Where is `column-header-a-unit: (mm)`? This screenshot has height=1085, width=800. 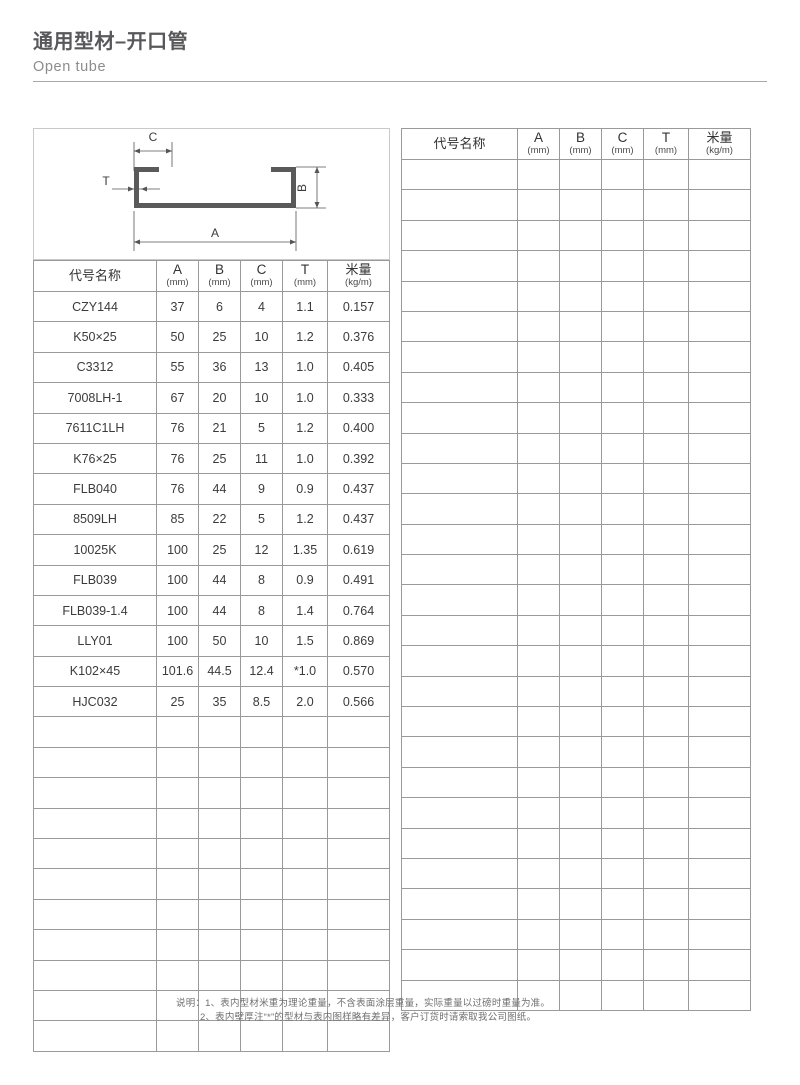 column-header-a-unit: (mm) is located at coordinates (177, 283).